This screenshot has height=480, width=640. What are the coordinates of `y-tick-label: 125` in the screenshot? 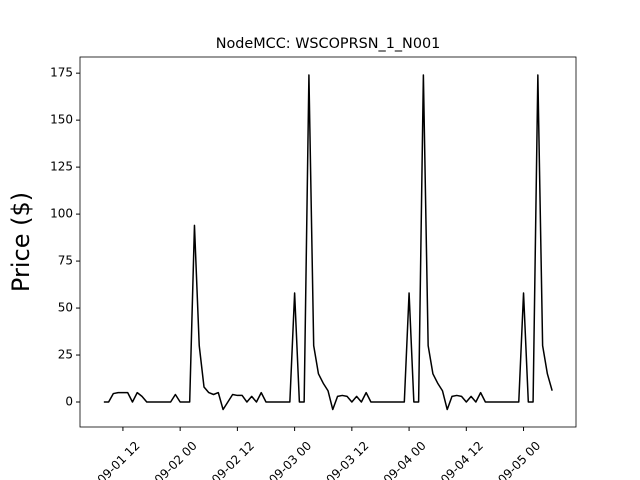 It's located at (61, 167).